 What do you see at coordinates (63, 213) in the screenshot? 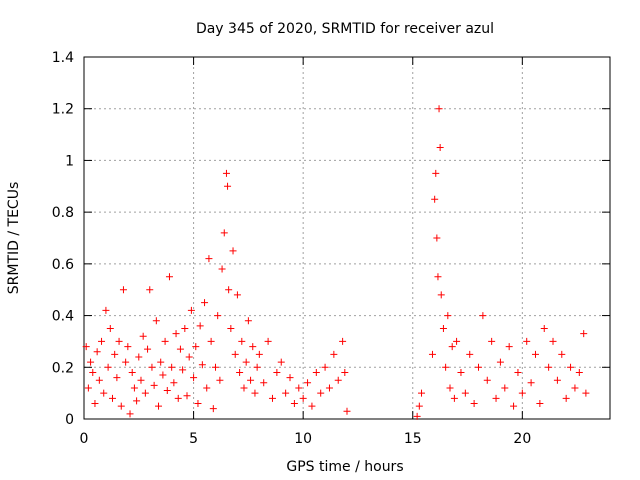
I see `y-tick-label: 0.8` at bounding box center [63, 213].